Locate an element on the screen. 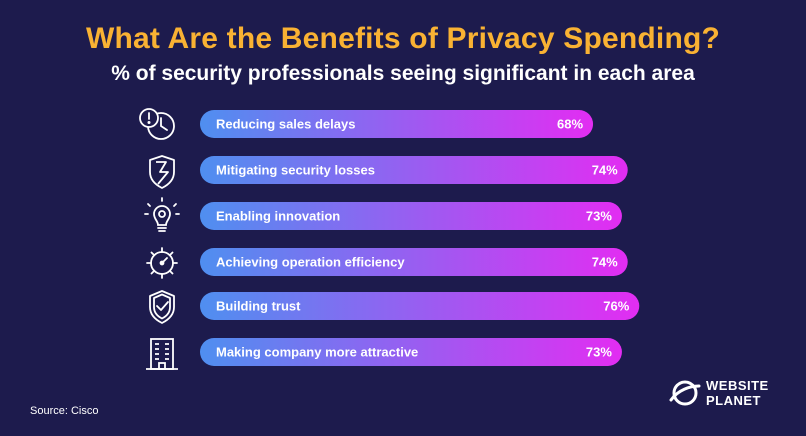  bar-category-label: Reducing sales delays is located at coordinates (285, 124).